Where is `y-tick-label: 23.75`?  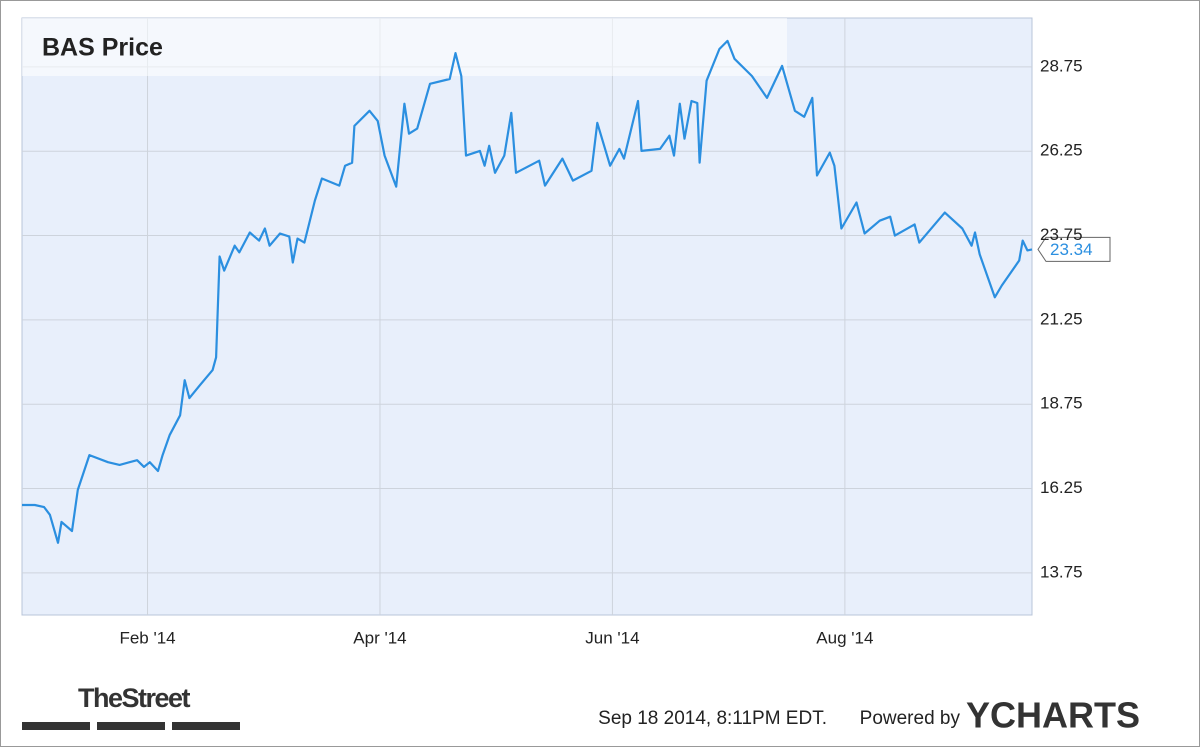
y-tick-label: 23.75 is located at coordinates (1061, 234).